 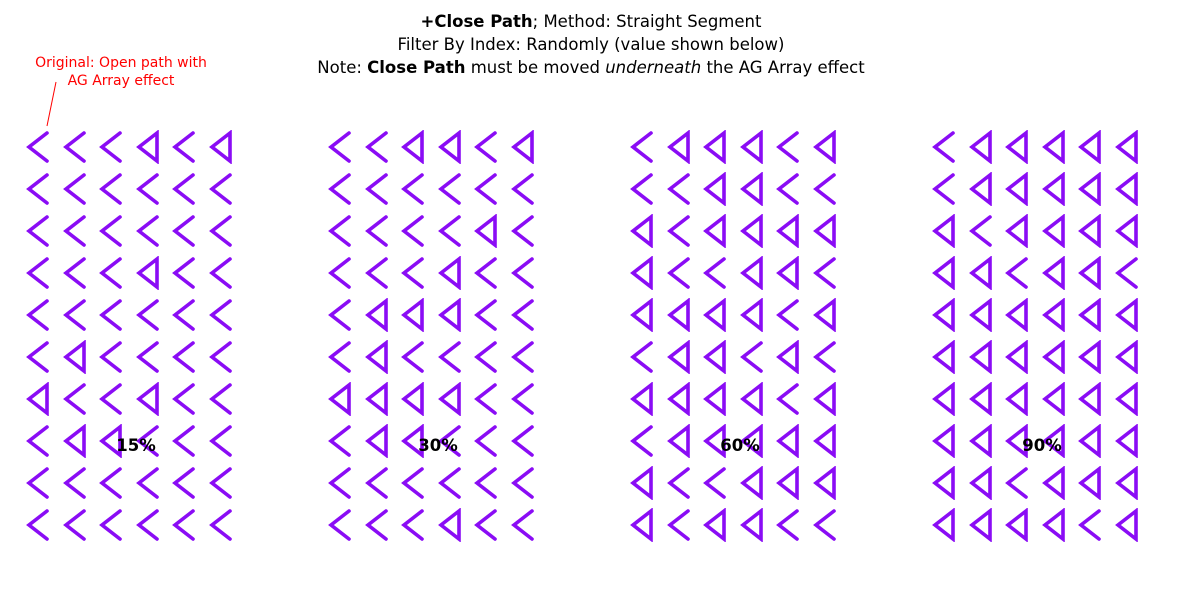 What do you see at coordinates (342, 67) in the screenshot?
I see `note-prefix: Note:` at bounding box center [342, 67].